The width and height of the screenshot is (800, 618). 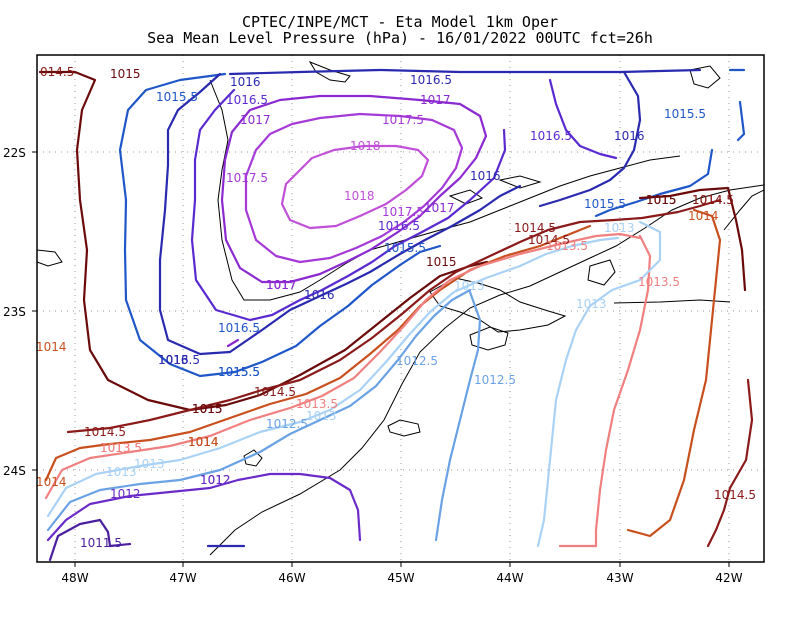 I want to click on longitude-labels: 48W 47W 46W 45W 44W 43W 42W, so click(x=401, y=578).